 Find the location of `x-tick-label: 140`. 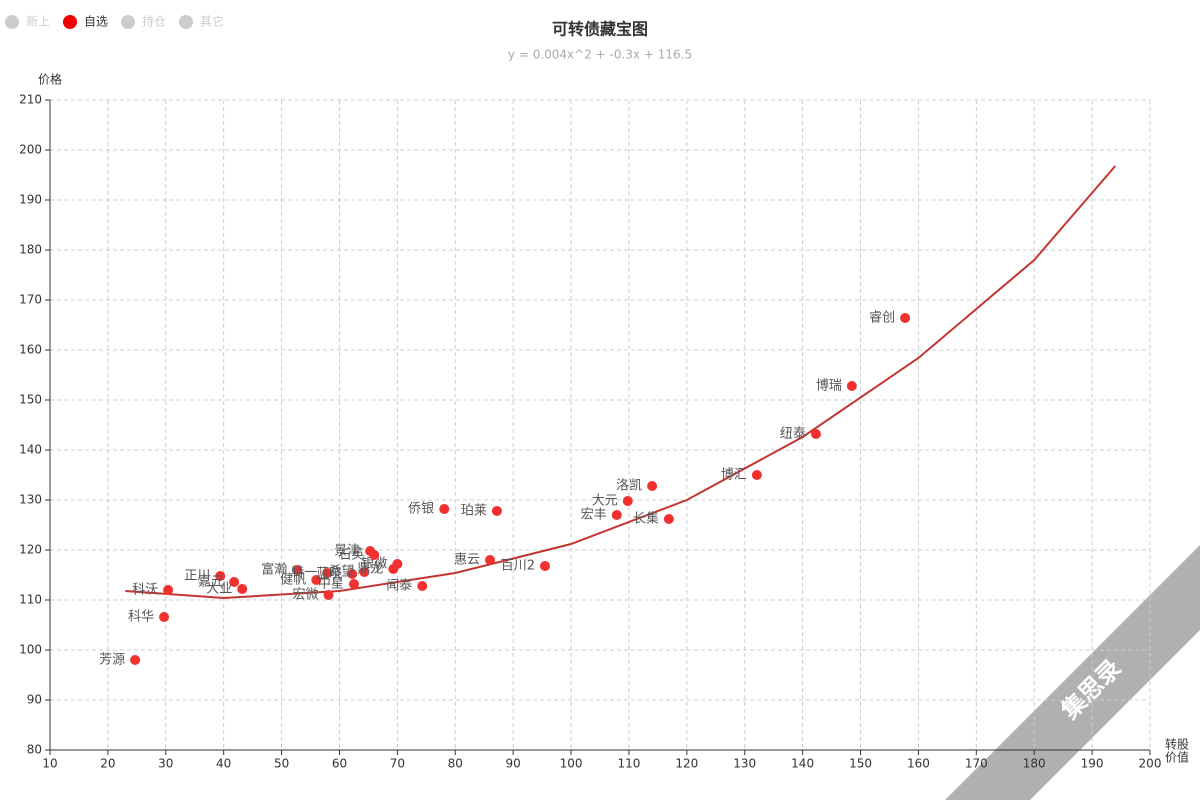

x-tick-label: 140 is located at coordinates (802, 764).